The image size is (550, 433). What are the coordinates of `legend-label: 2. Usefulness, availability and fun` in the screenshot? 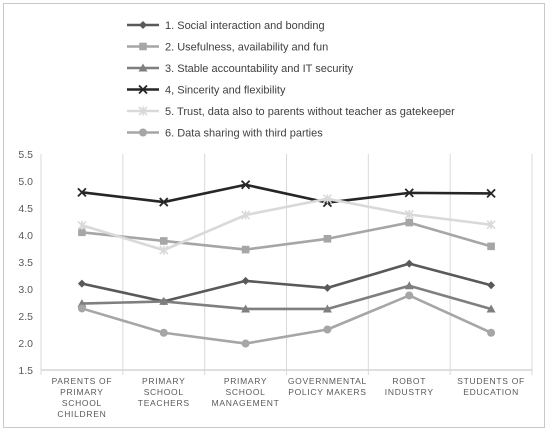 It's located at (246, 48).